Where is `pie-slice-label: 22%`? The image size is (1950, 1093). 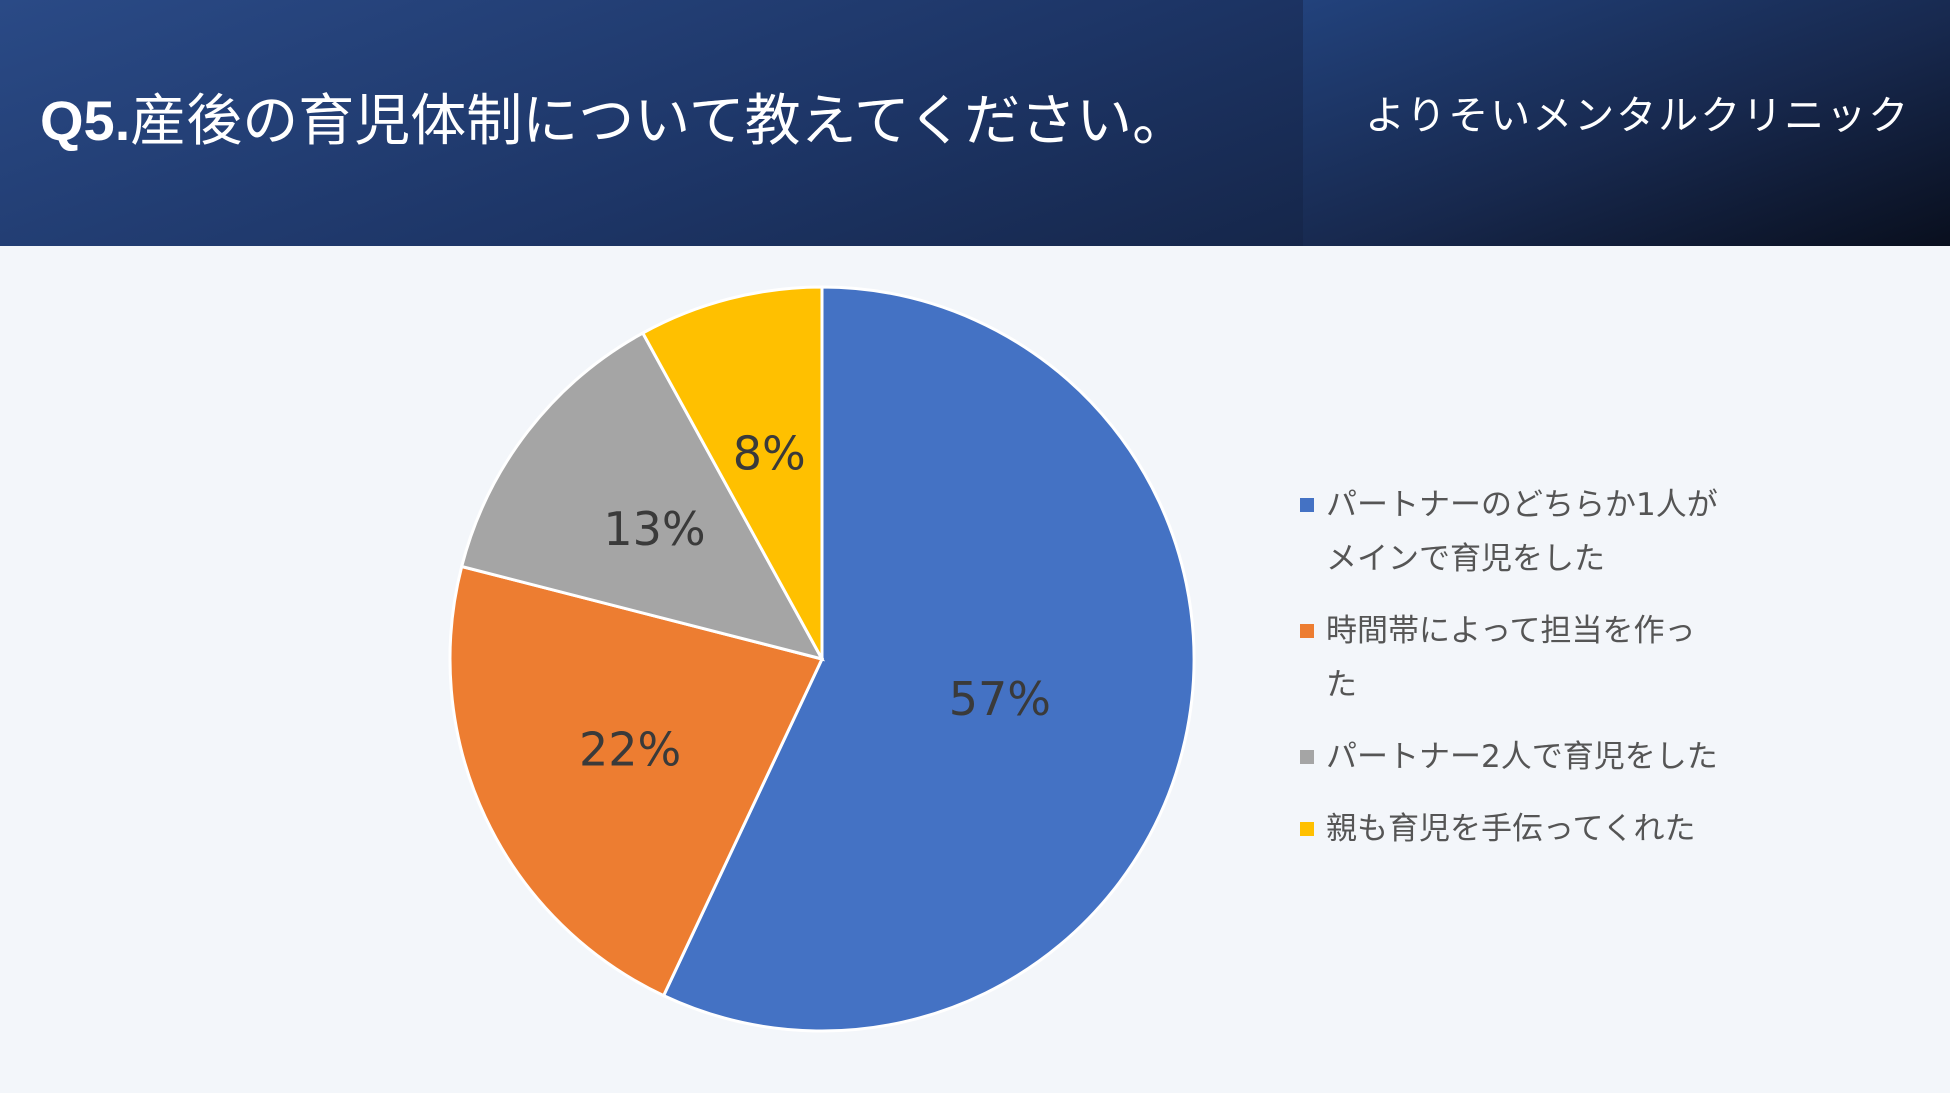
pie-slice-label: 22% is located at coordinates (630, 749).